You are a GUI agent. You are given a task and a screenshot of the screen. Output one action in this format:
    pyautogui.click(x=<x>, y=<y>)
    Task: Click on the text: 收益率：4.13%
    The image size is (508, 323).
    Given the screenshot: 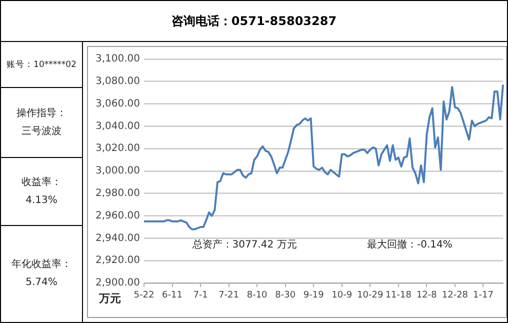 What is the action you would take?
    pyautogui.click(x=41, y=192)
    